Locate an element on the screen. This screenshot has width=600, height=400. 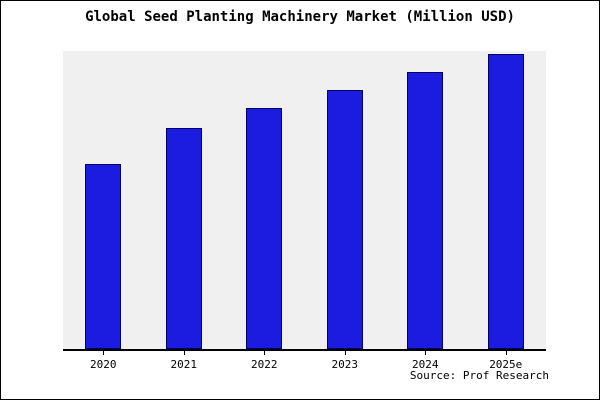
bar-2025e is located at coordinates (505, 201).